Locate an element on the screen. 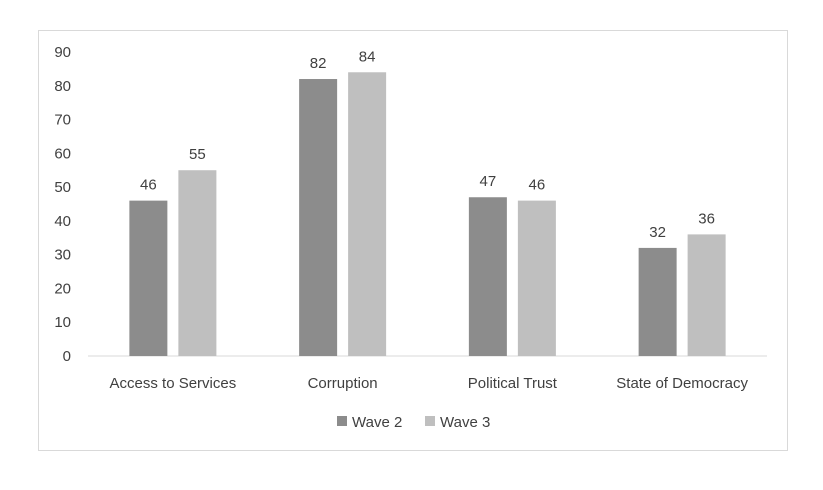 This screenshot has width=823, height=490. y-tick-label: 0 is located at coordinates (67, 356).